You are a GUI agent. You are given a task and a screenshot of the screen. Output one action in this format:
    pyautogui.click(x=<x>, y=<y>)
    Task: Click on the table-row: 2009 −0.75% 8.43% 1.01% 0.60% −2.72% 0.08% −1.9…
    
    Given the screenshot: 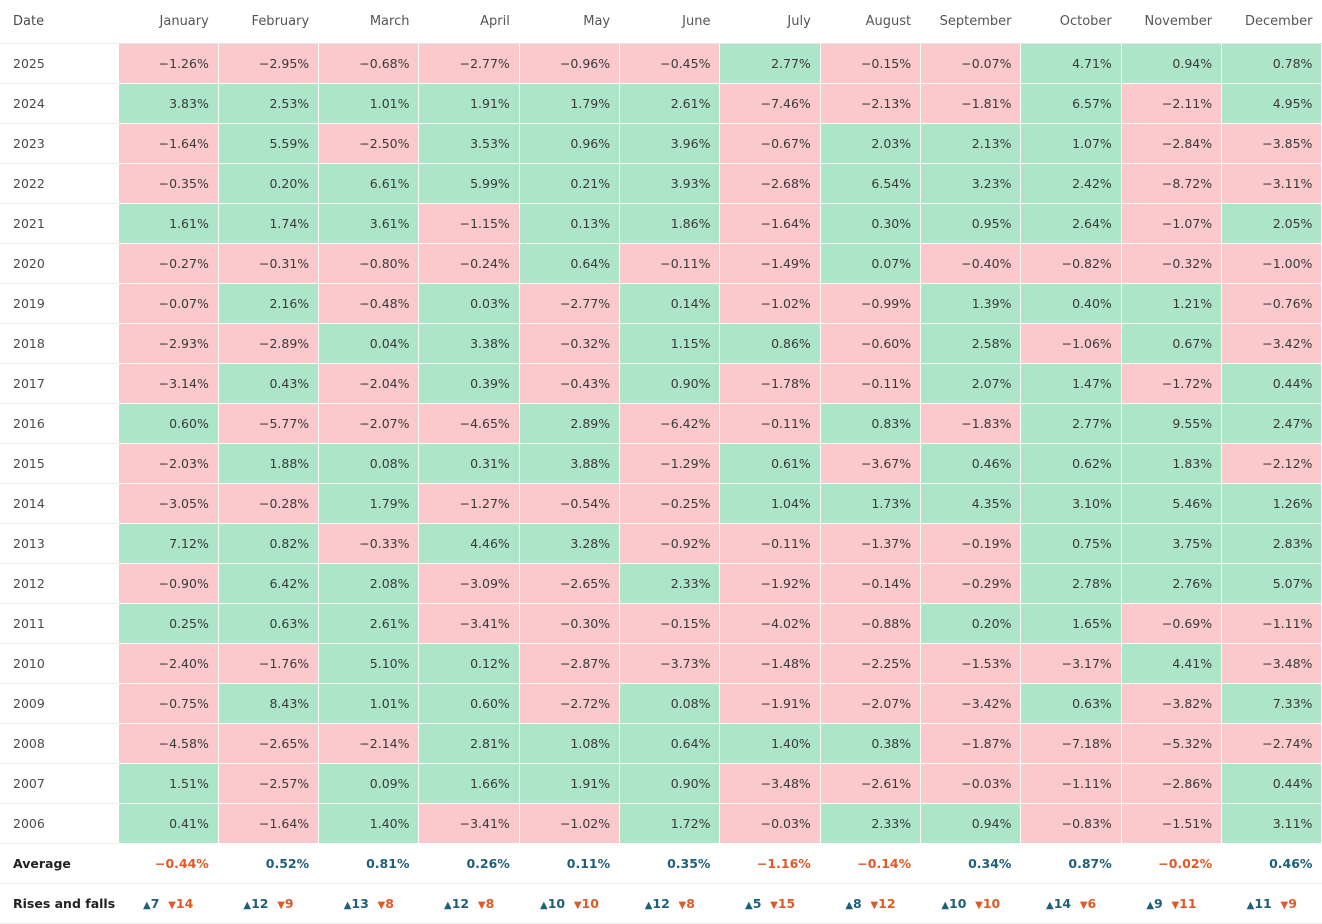 What is the action you would take?
    pyautogui.click(x=661, y=703)
    